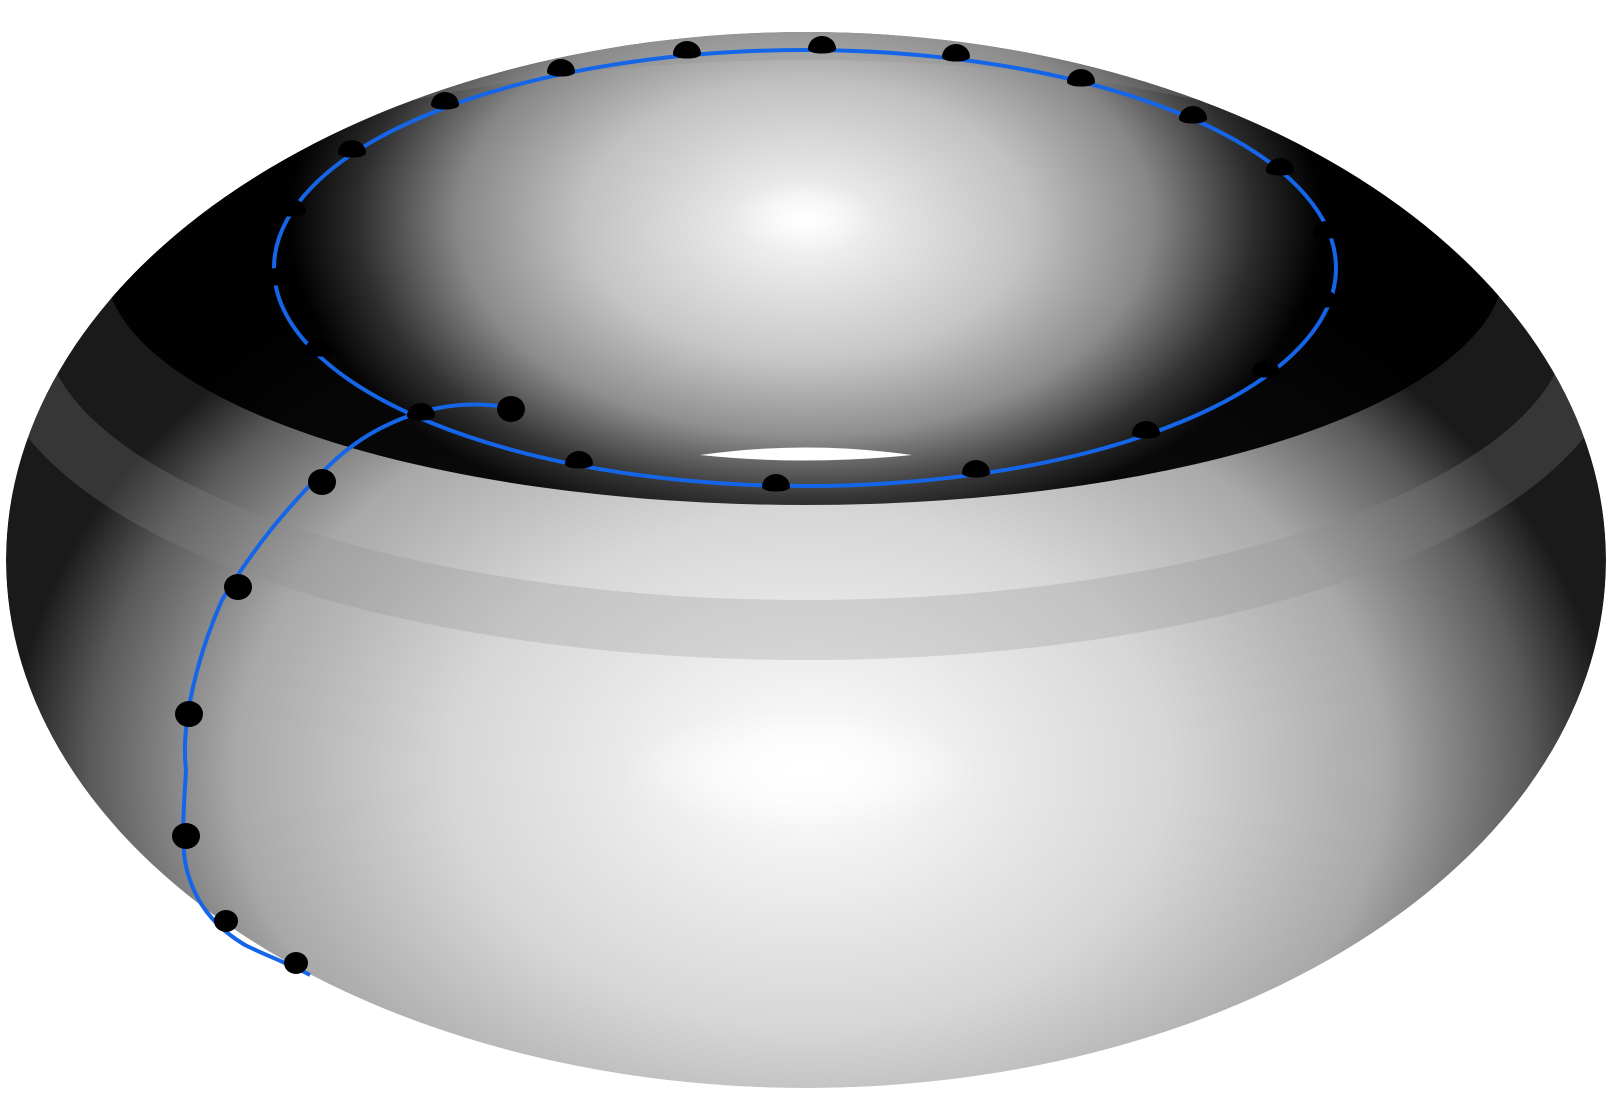 This screenshot has width=1608, height=1112. Describe the element at coordinates (806, 454) in the screenshot. I see `torus-hole` at that location.